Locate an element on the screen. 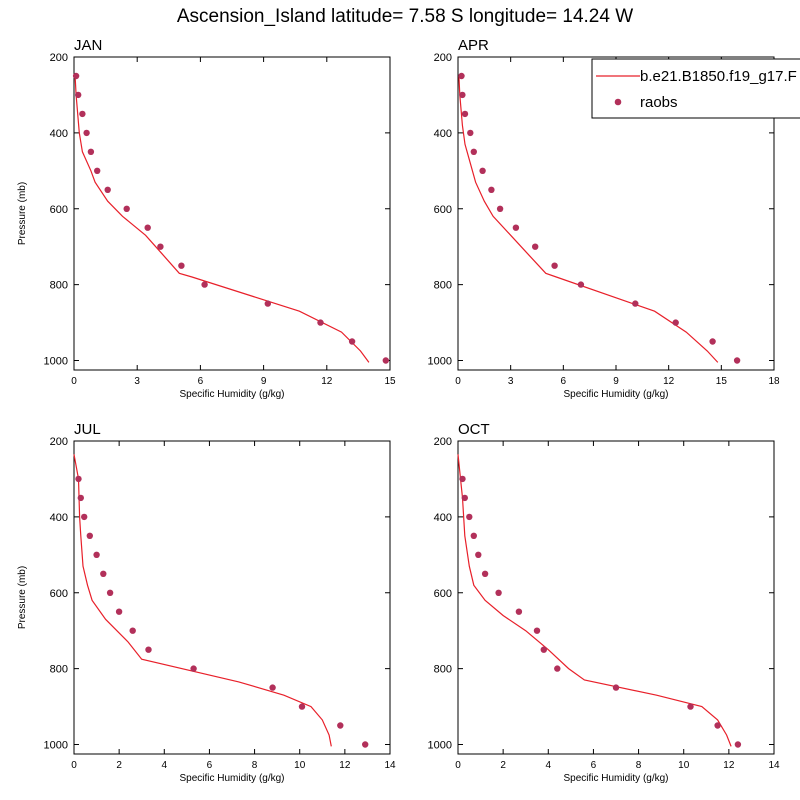 This screenshot has width=800, height=800. panel-title-jul: JUL is located at coordinates (87, 429).